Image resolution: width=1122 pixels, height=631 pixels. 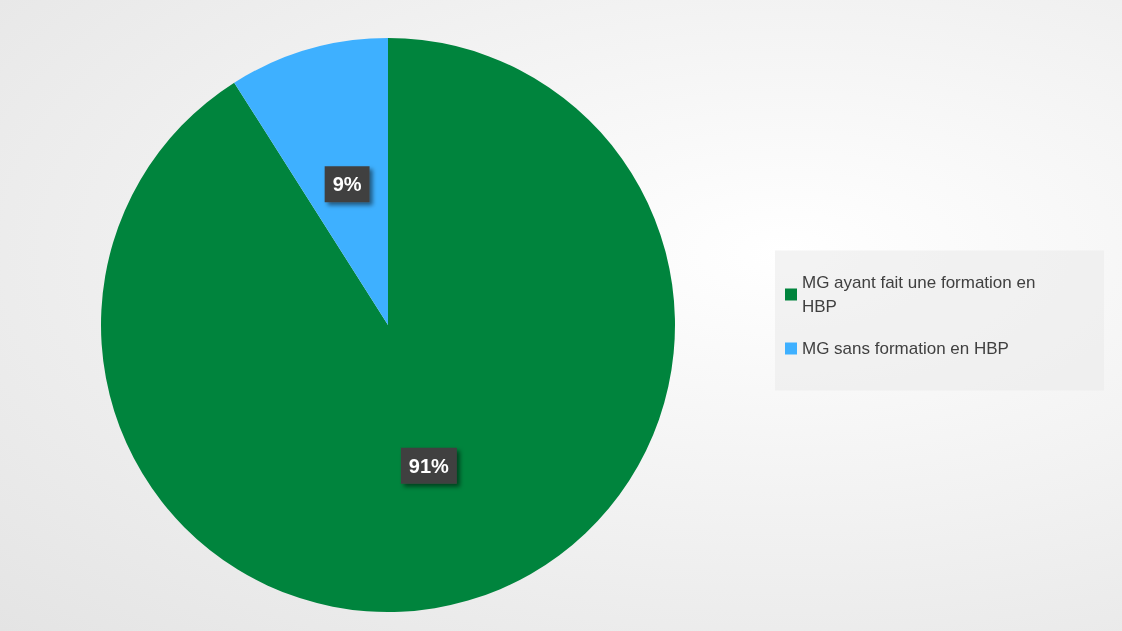 What do you see at coordinates (921, 294) in the screenshot?
I see `legend-label: MG ayant fait une formation en HBP` at bounding box center [921, 294].